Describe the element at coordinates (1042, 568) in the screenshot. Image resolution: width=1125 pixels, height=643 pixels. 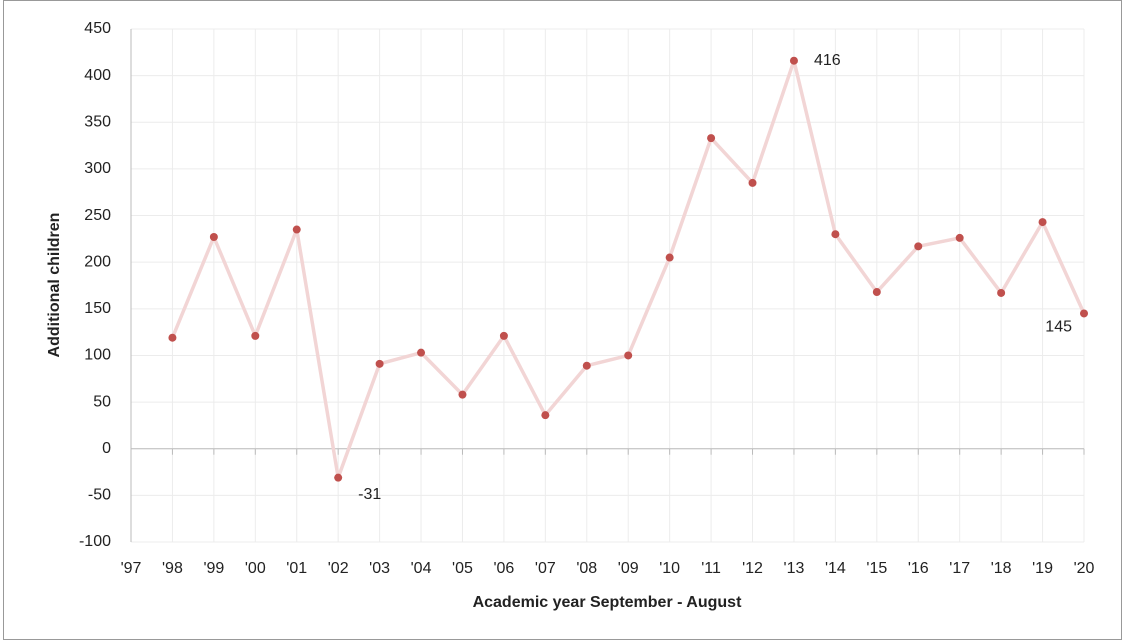
I see `x-tick-label: '19` at that location.